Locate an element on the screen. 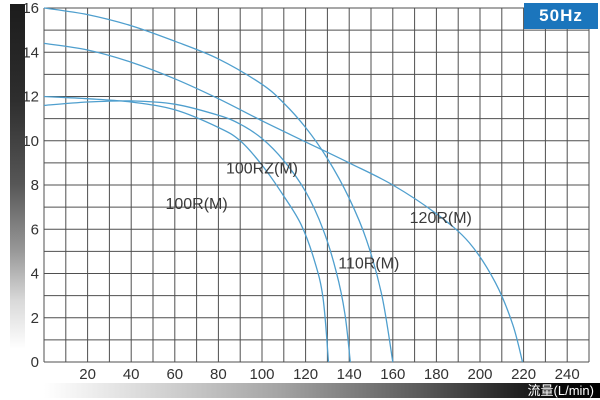  curve-label-100R(M): 100R(M) is located at coordinates (196, 204).